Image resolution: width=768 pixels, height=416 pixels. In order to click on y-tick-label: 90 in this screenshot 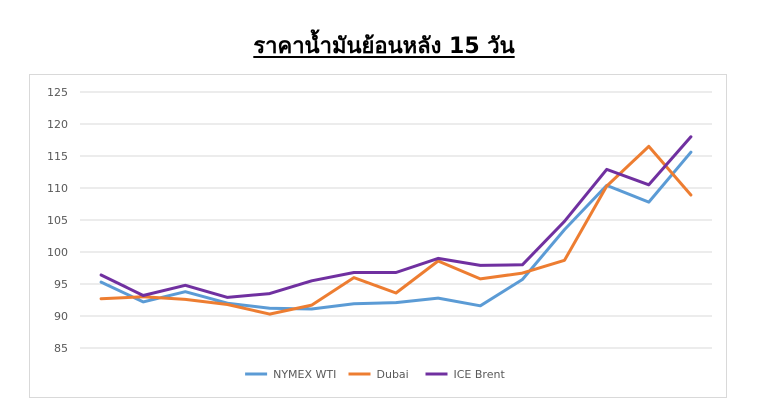, I will do `click(61, 316)`.